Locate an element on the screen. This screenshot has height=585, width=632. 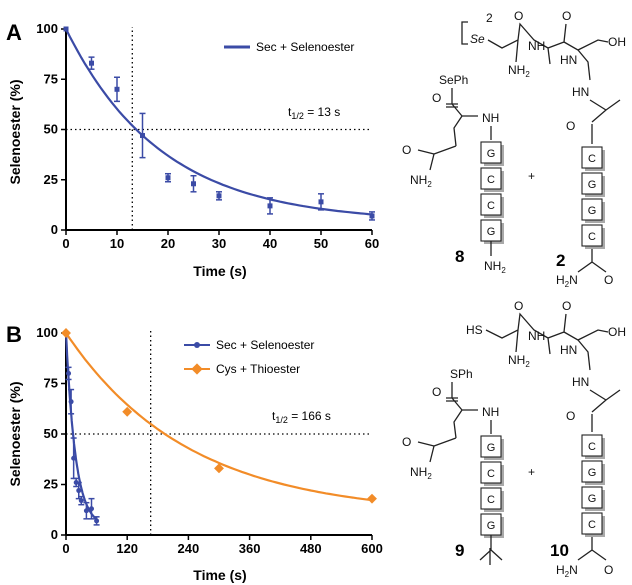
x-axis-title-a: Time (s) is located at coordinates (219, 271).